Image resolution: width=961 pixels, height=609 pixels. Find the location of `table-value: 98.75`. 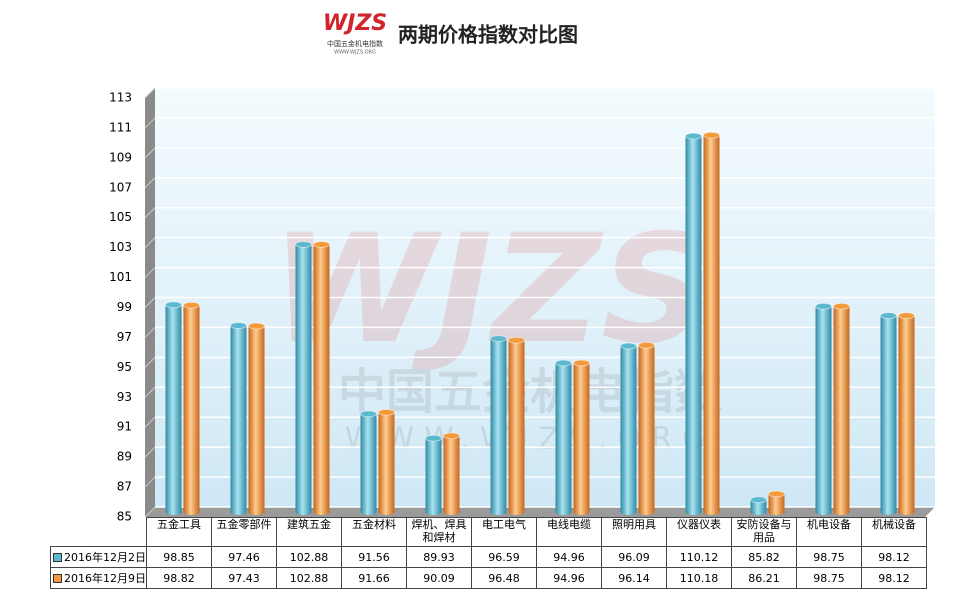

table-value: 98.75 is located at coordinates (829, 578).